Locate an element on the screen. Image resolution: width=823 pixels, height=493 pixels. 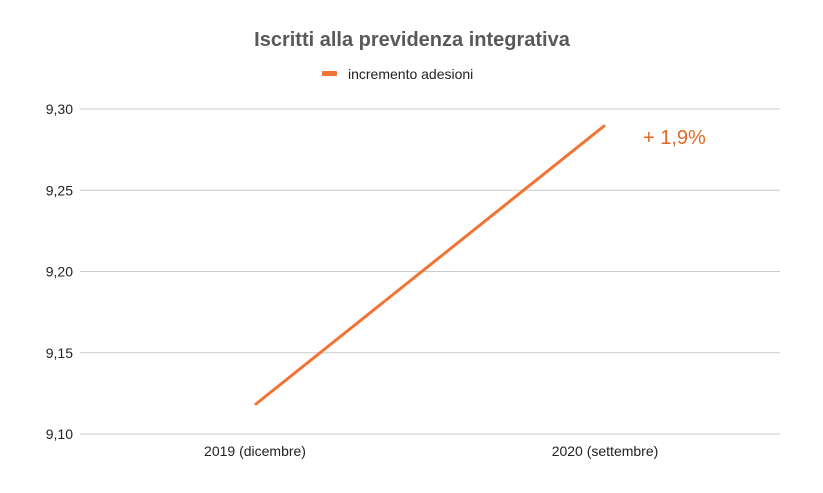
legend-swatch is located at coordinates (329, 73).